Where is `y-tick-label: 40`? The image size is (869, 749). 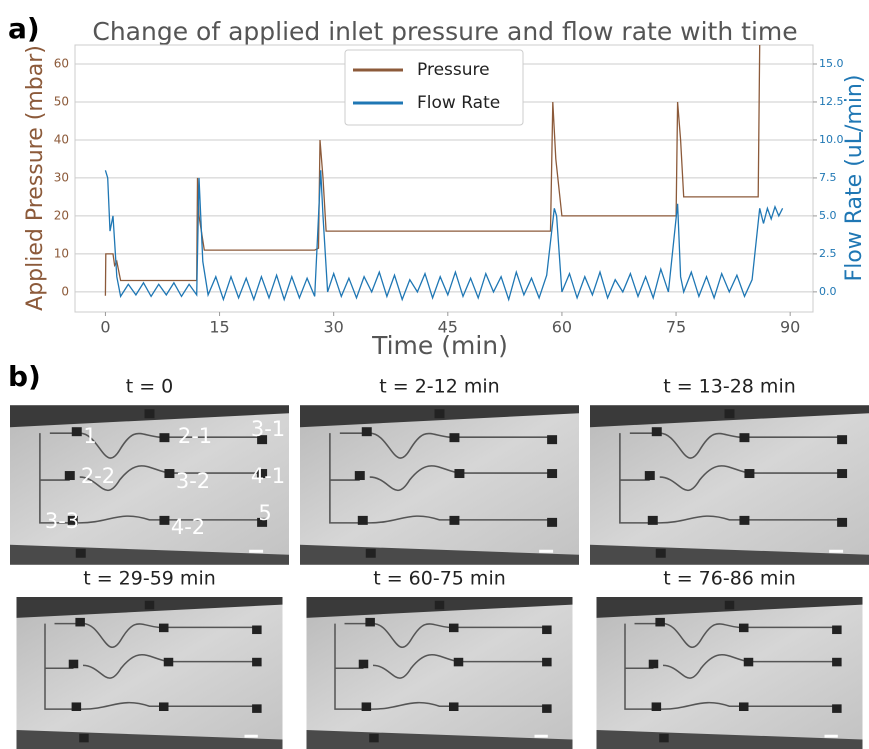 y-tick-label: 40 is located at coordinates (61, 139).